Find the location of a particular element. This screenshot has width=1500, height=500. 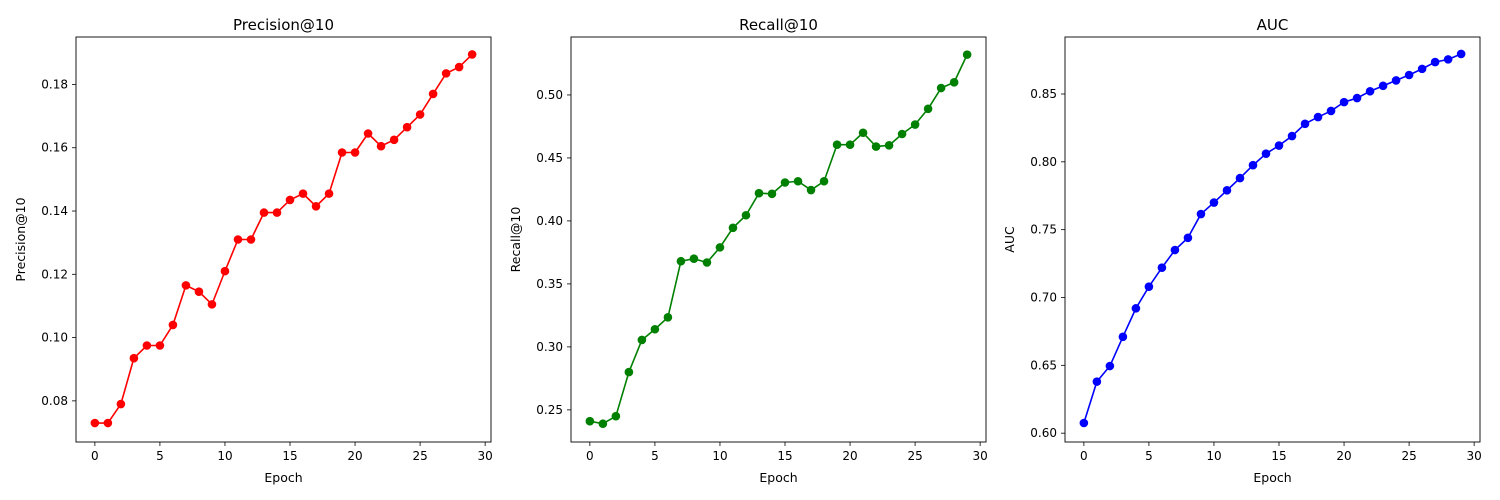

y-tick-label: 0.70 is located at coordinates (1043, 298).